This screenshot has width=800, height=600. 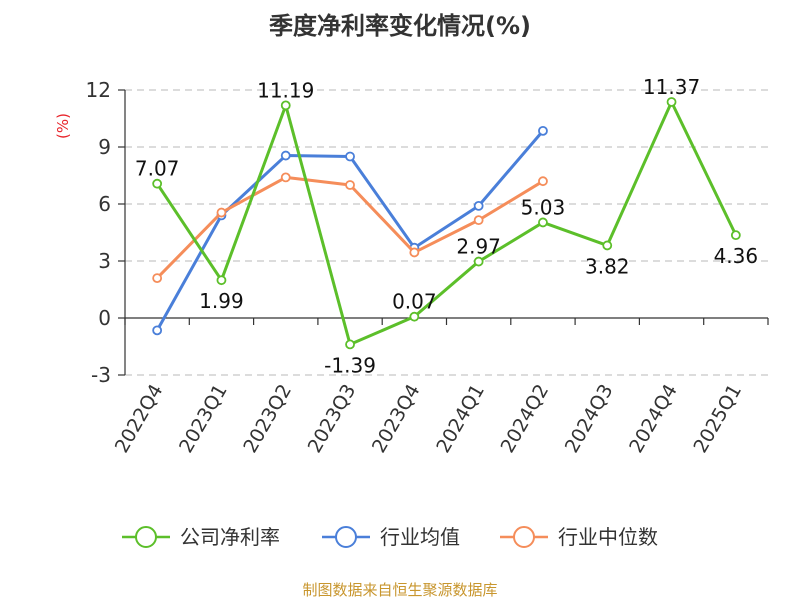 What do you see at coordinates (139, 419) in the screenshot?
I see `x-tick-label: 2022Q4` at bounding box center [139, 419].